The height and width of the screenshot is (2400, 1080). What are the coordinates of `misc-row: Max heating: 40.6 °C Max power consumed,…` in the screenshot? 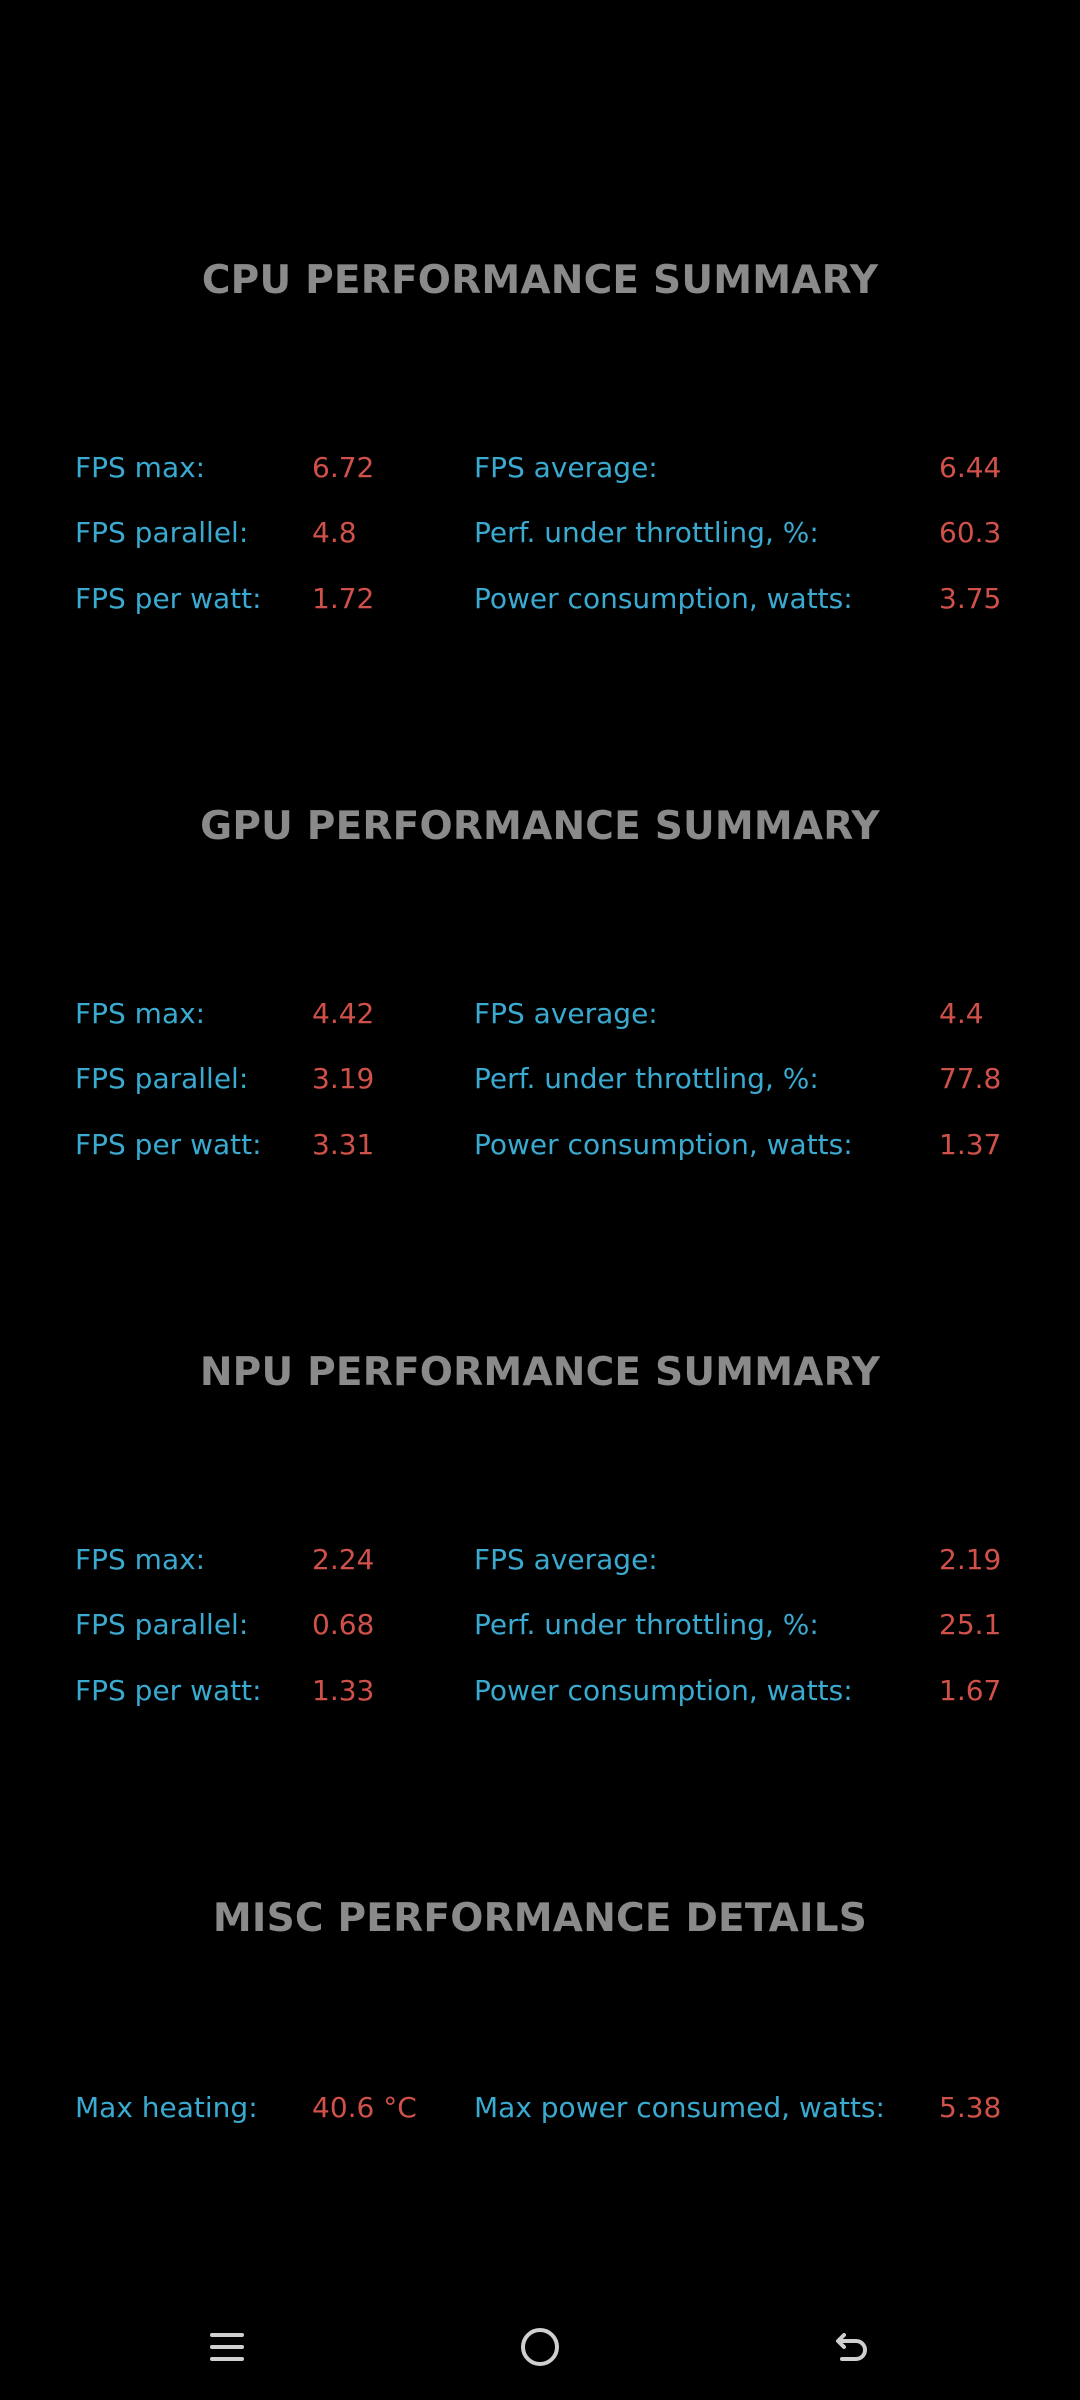 It's located at (540, 2108).